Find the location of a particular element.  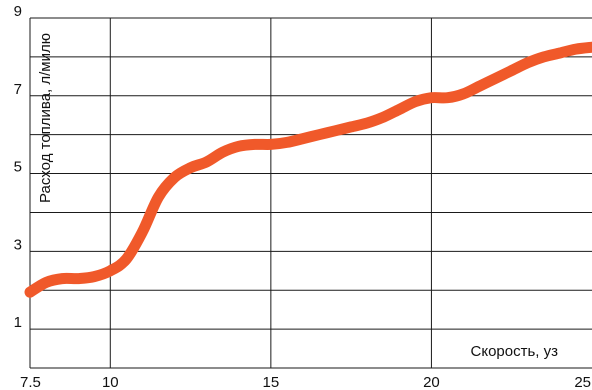

y-axis-label: Расход топлива, л/милю is located at coordinates (45, 118).